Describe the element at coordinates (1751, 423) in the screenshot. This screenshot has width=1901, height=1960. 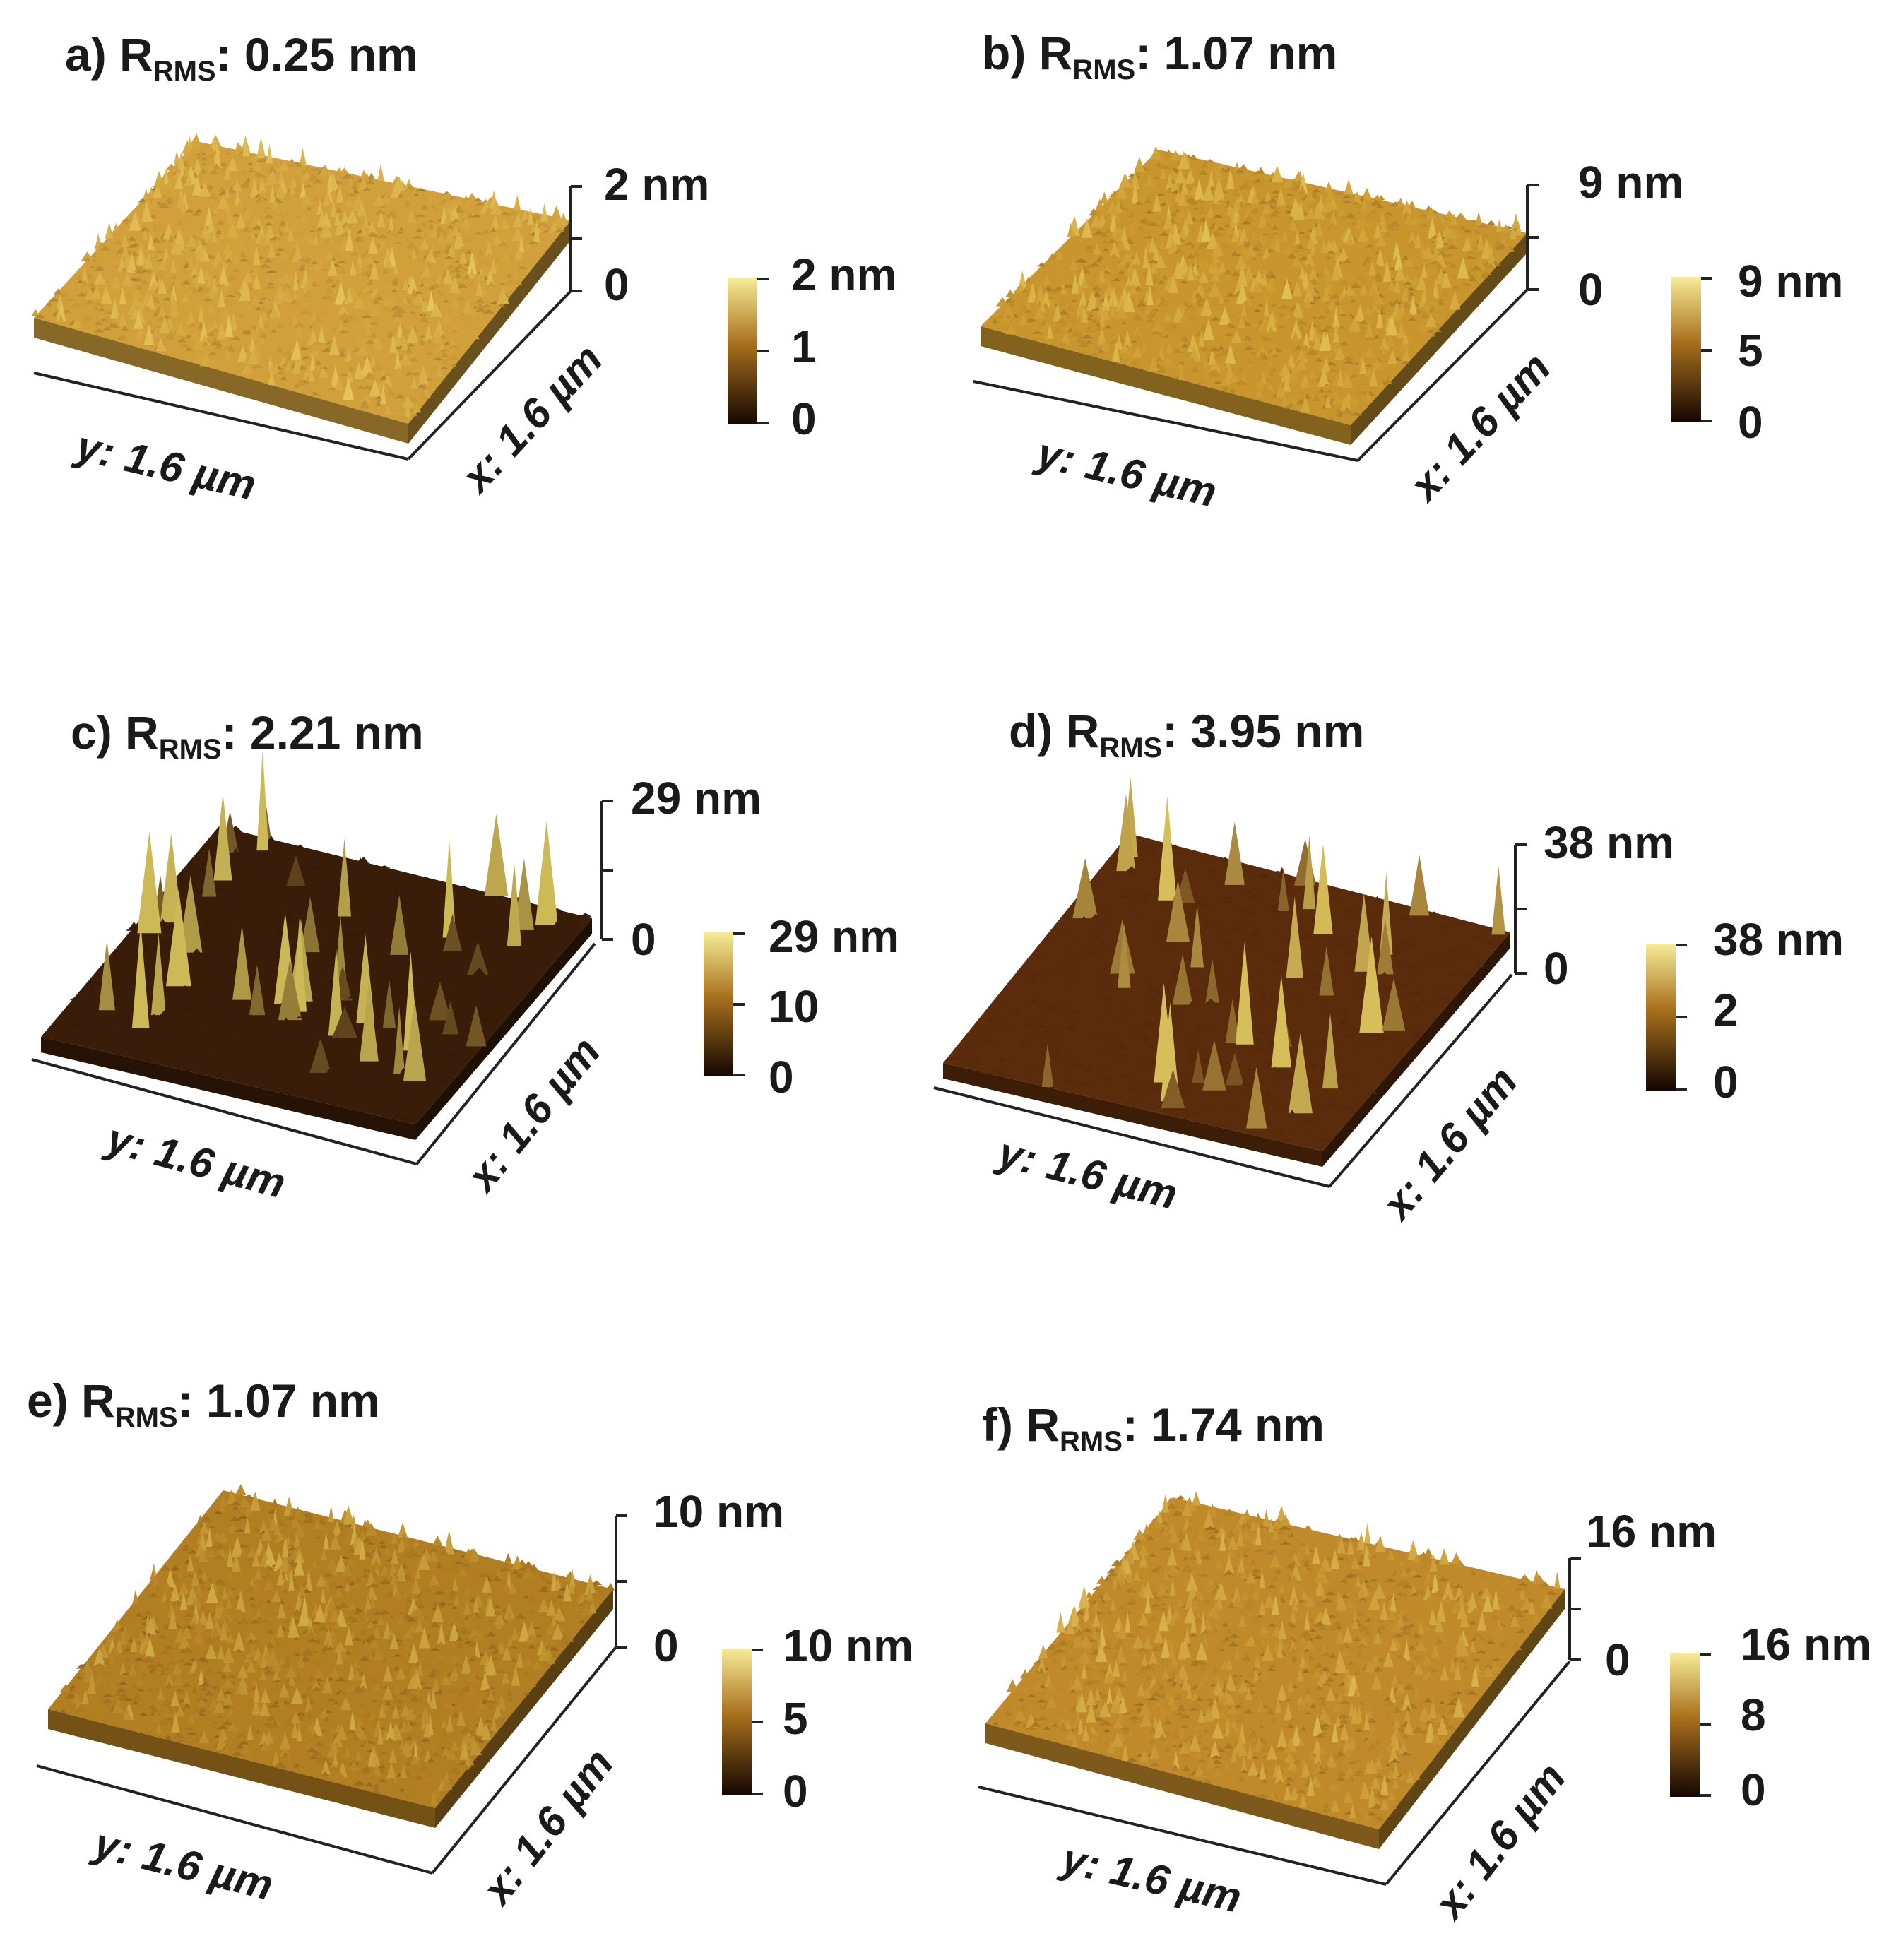
I see `panel-b-colorbar-label-bottom: 0` at that location.